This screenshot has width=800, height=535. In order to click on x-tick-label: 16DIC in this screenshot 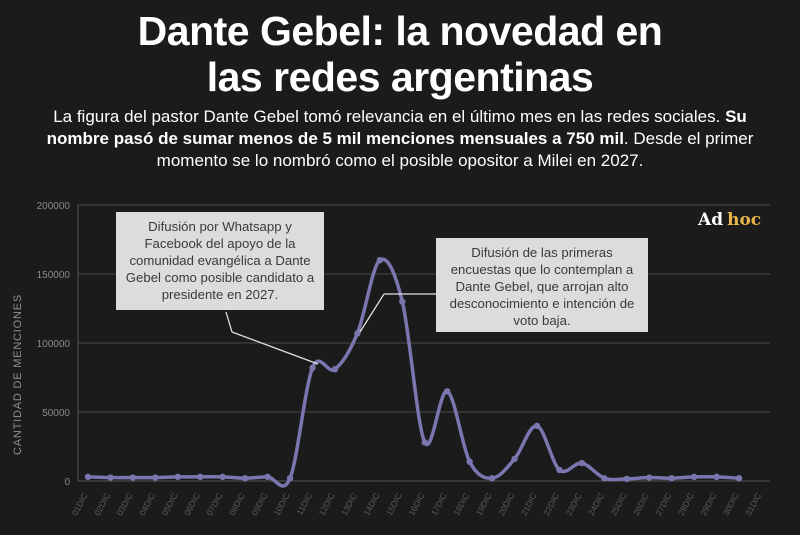, I will do `click(416, 504)`.